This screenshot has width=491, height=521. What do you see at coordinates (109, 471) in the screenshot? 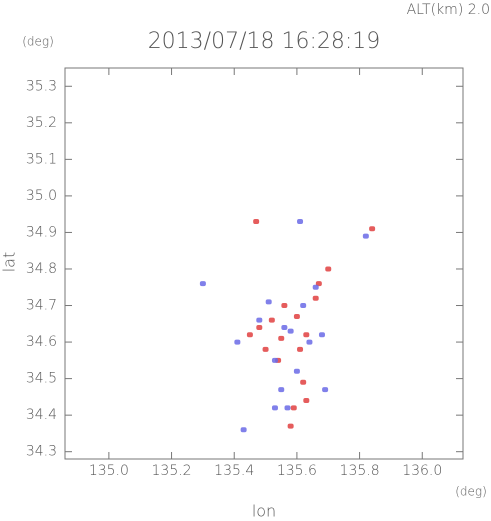
I see `x-tick-label: 135.0` at bounding box center [109, 471].